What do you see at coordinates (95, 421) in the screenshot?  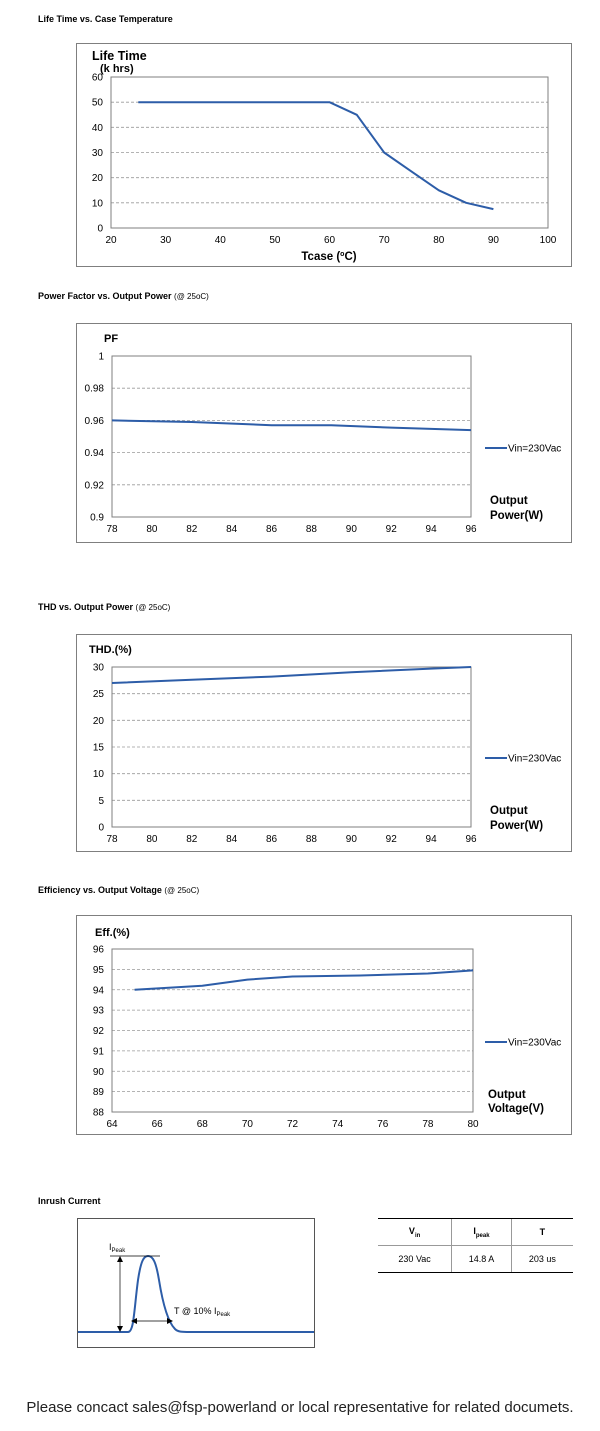 I see `y-tick-label: 0.96` at bounding box center [95, 421].